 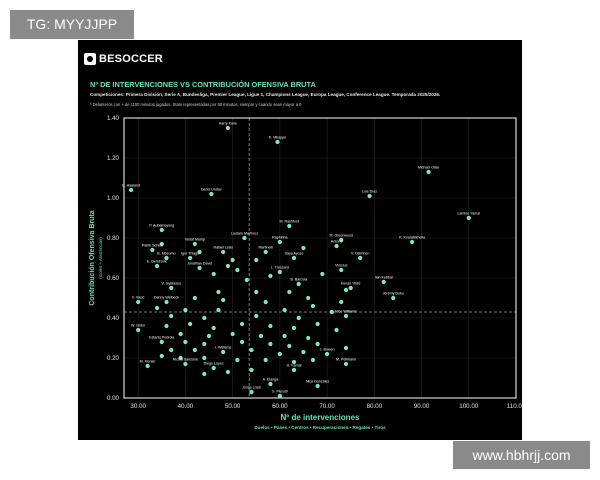 I want to click on point-label: Saya Ayoze, so click(x=294, y=254).